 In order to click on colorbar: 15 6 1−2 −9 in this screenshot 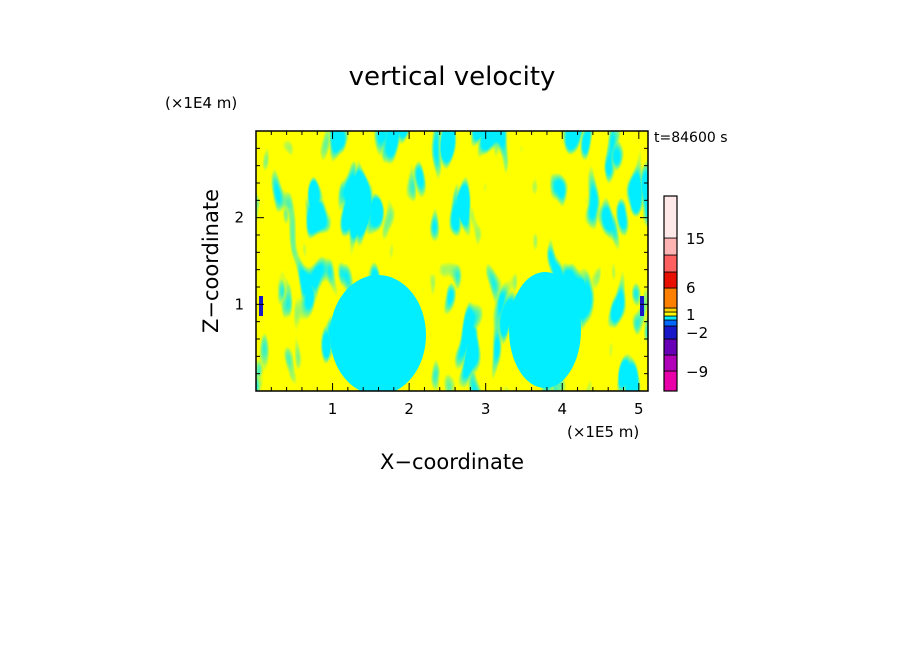, I will do `click(685, 293)`.